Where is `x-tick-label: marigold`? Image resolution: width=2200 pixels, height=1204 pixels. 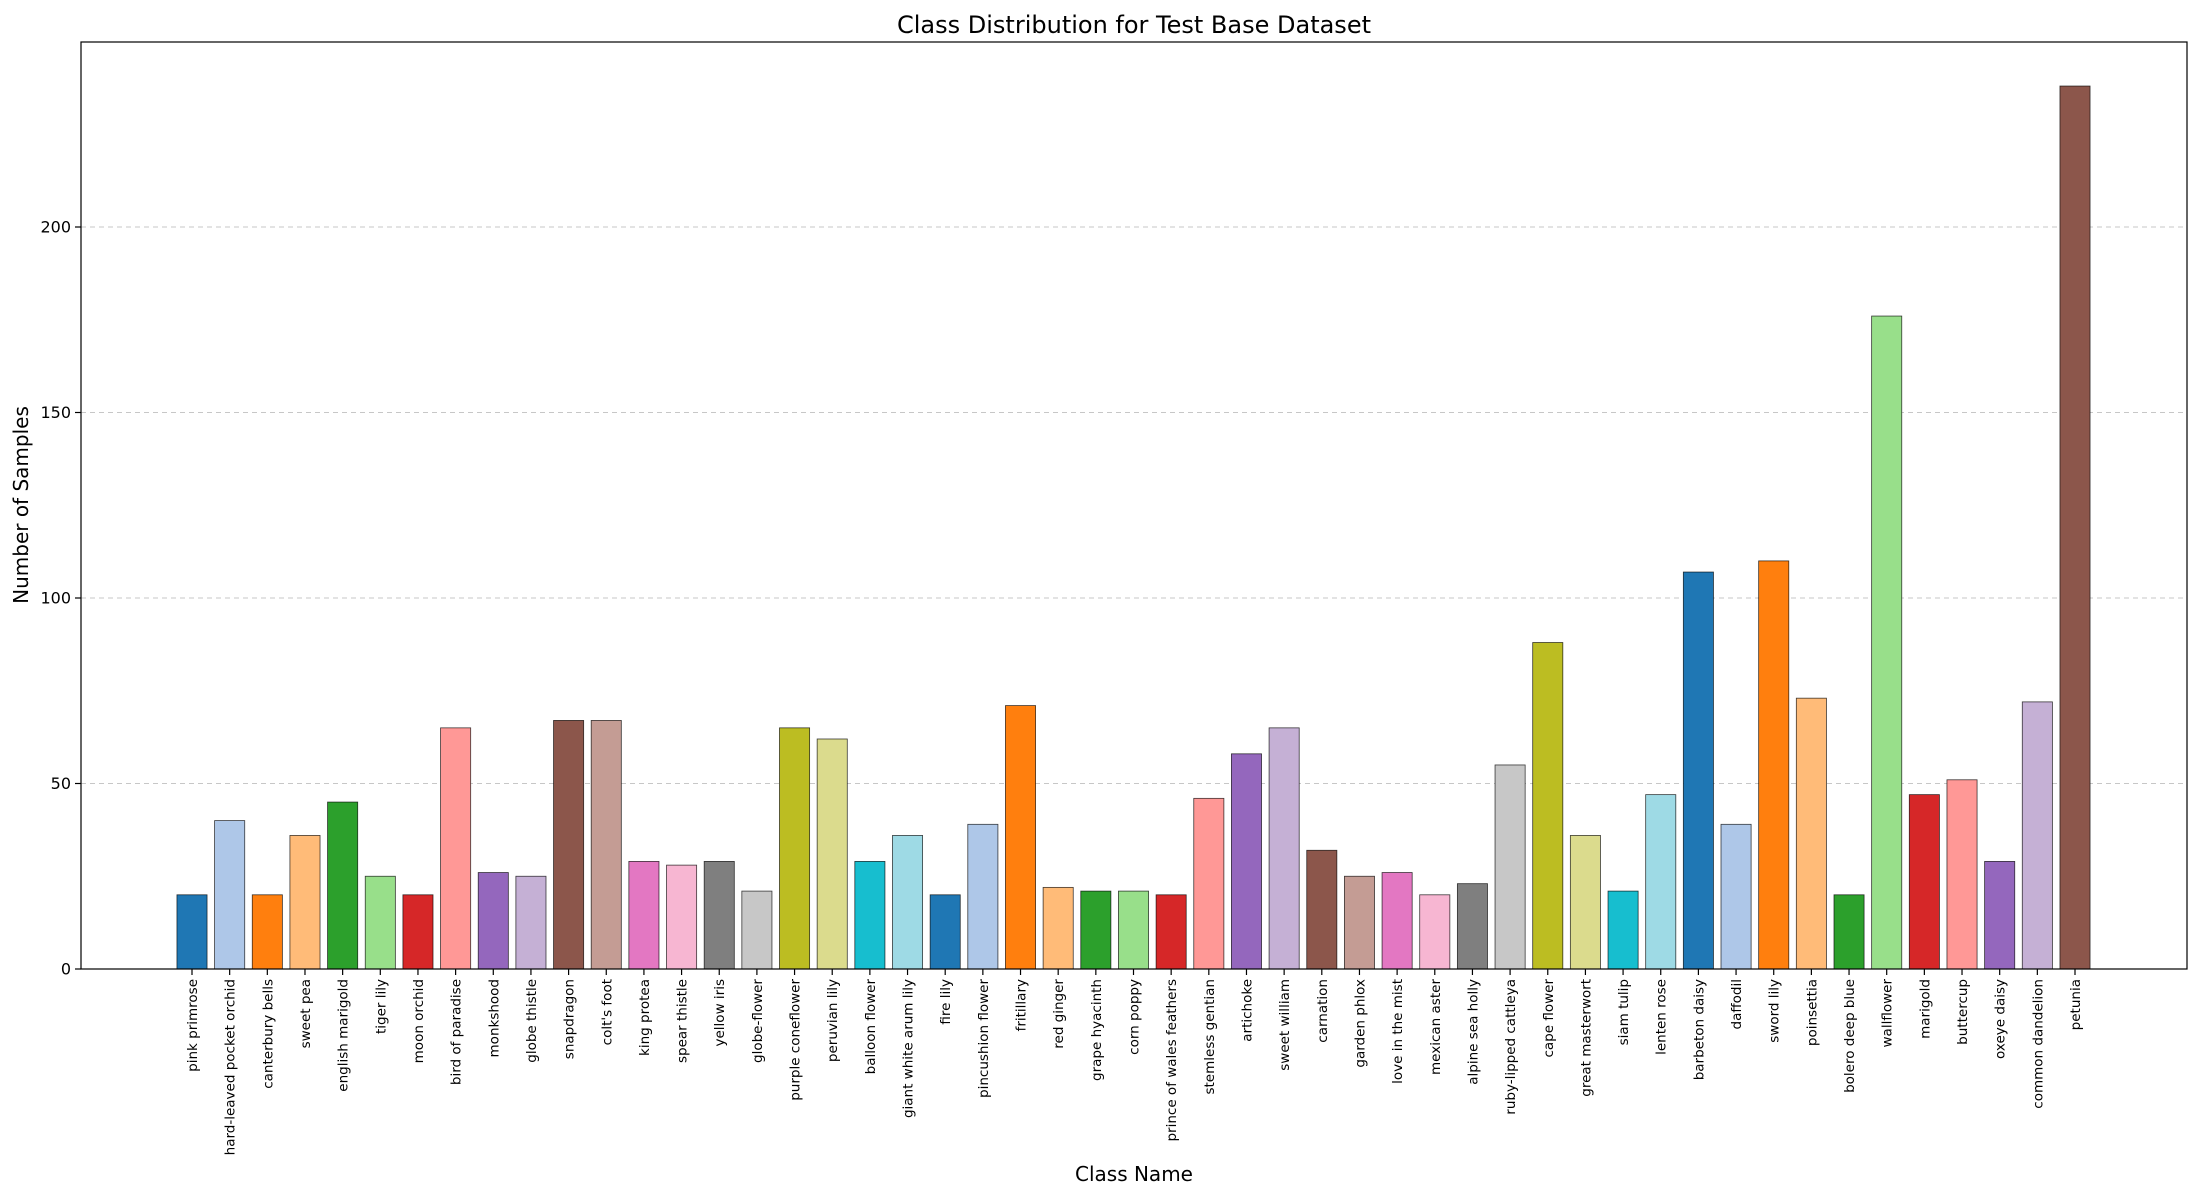 x-tick-label: marigold is located at coordinates (1925, 1009).